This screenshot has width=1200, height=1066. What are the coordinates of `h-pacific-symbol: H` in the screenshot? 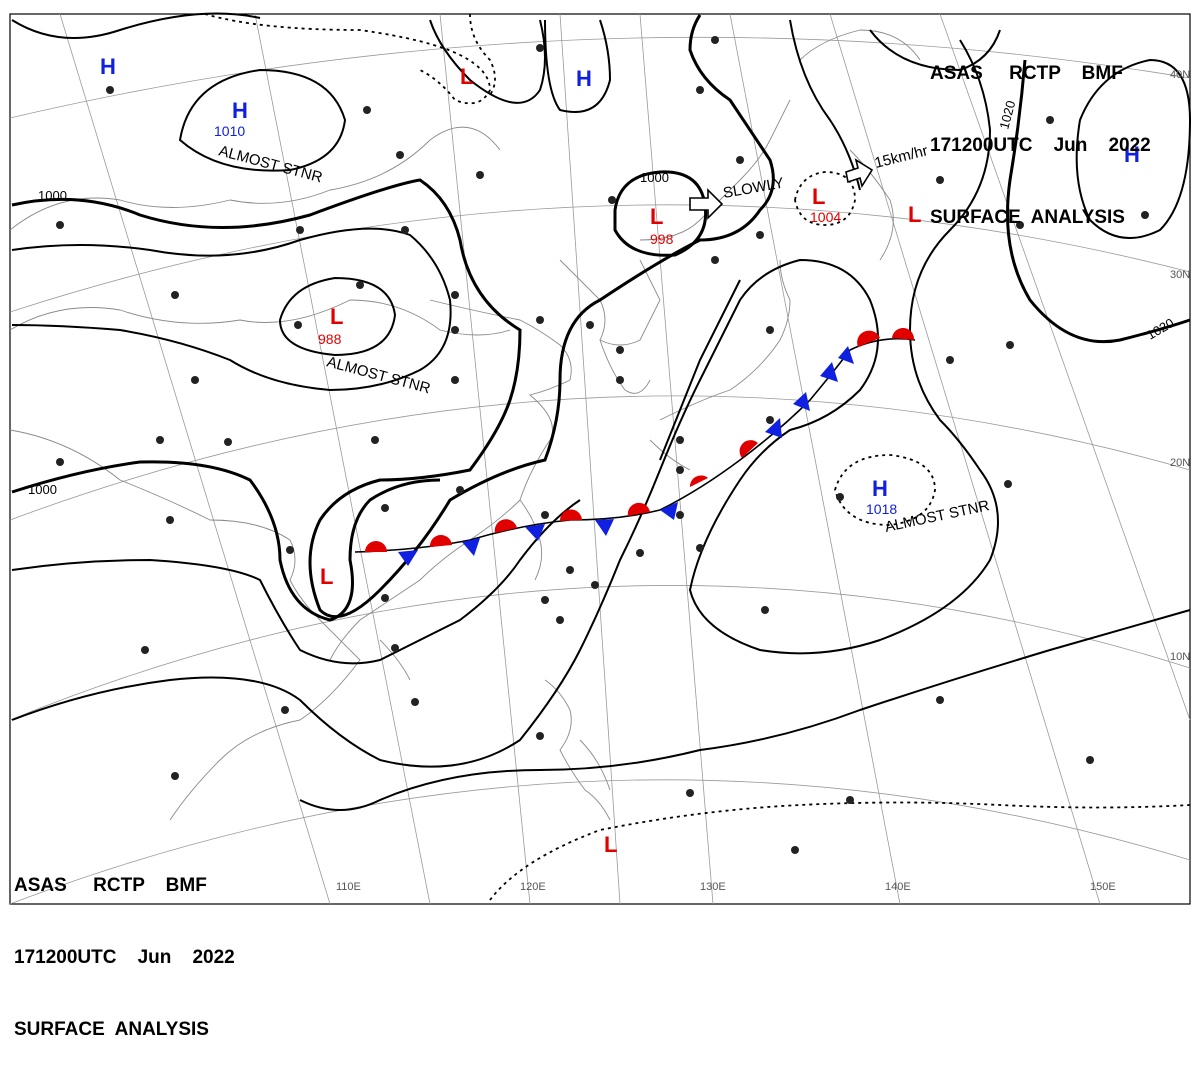 It's located at (880, 488).